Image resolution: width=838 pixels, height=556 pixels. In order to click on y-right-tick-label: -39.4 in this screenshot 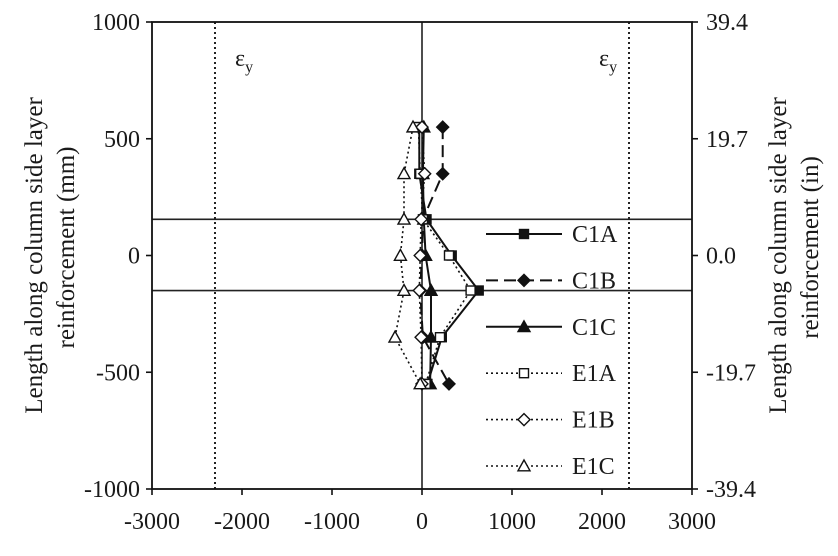, I will do `click(731, 490)`.